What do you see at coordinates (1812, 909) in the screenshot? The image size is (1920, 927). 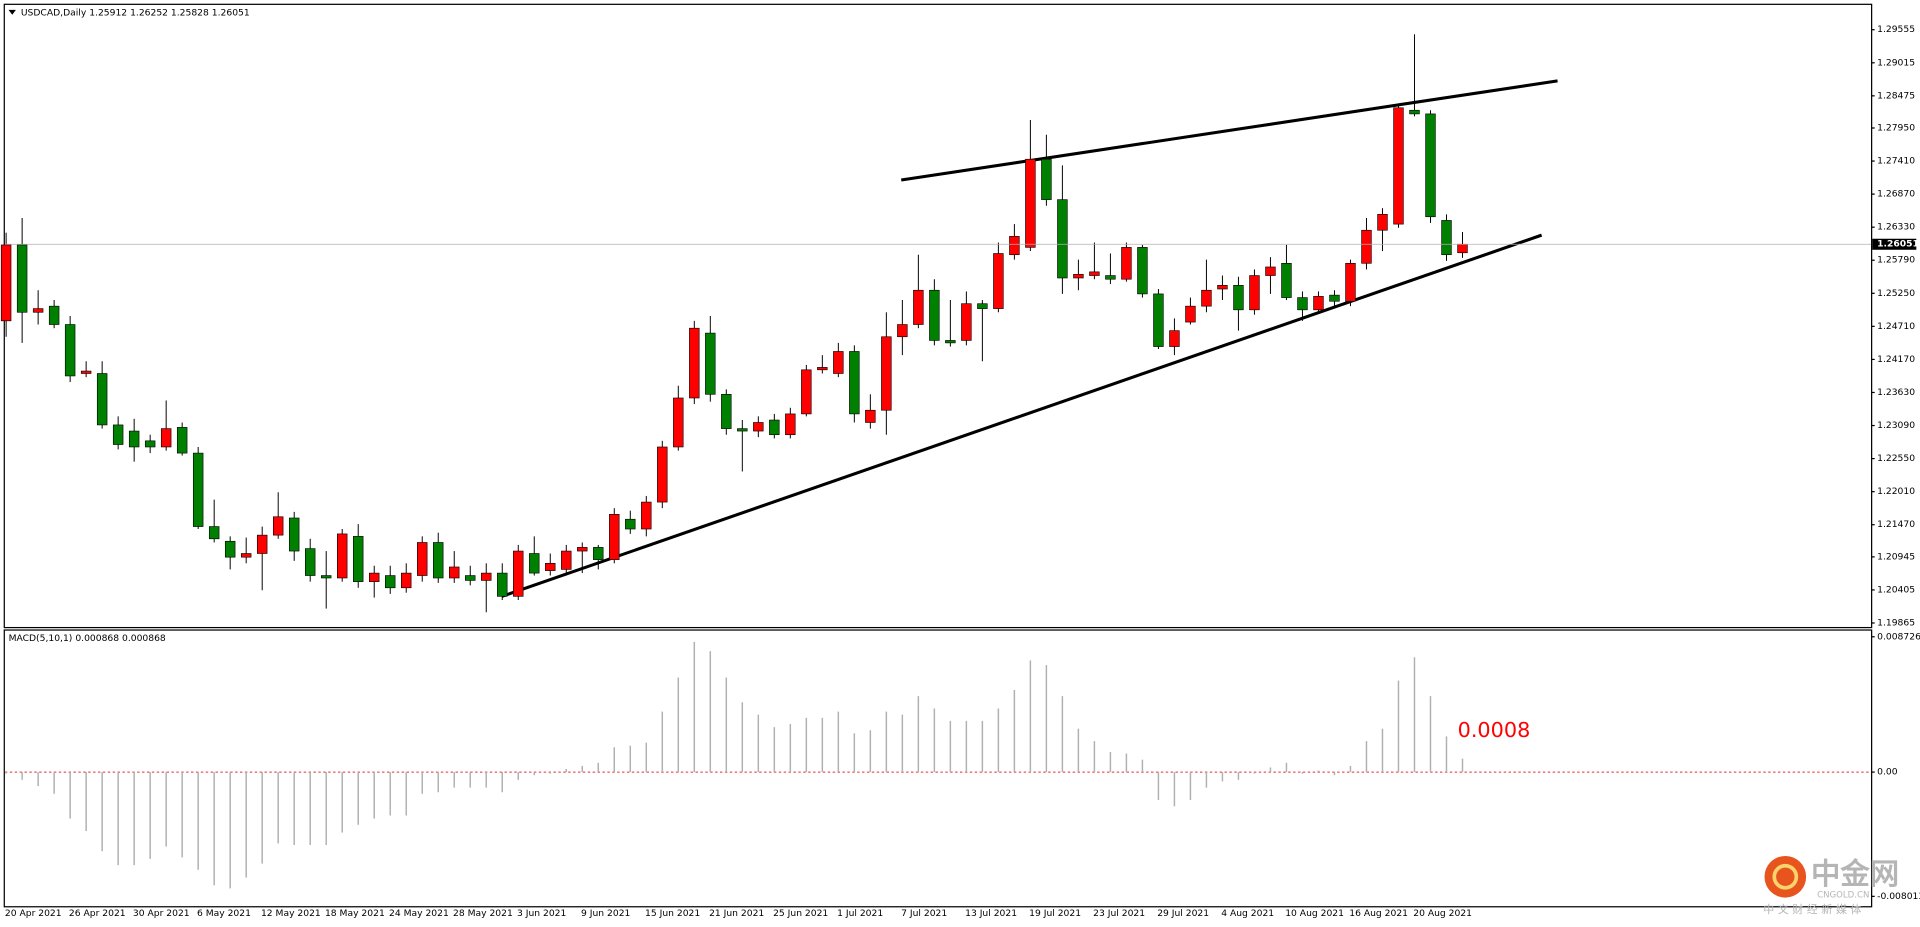 I see `watermark-slogan: 中 文 财 经 新 媒 体` at bounding box center [1812, 909].